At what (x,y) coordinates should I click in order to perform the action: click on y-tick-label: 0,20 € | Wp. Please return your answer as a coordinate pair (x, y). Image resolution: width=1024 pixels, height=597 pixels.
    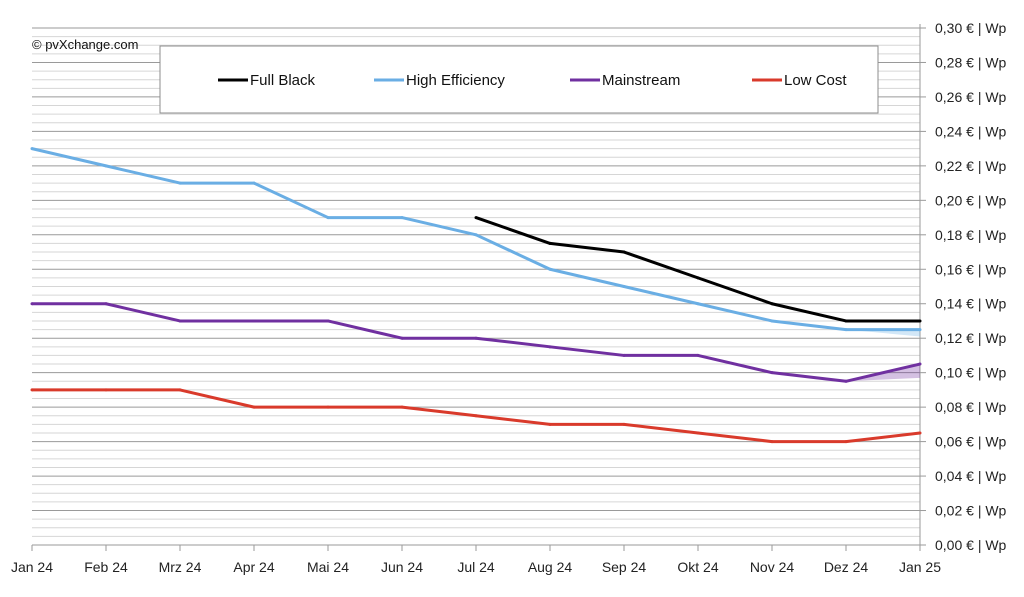
    Looking at the image, I should click on (971, 200).